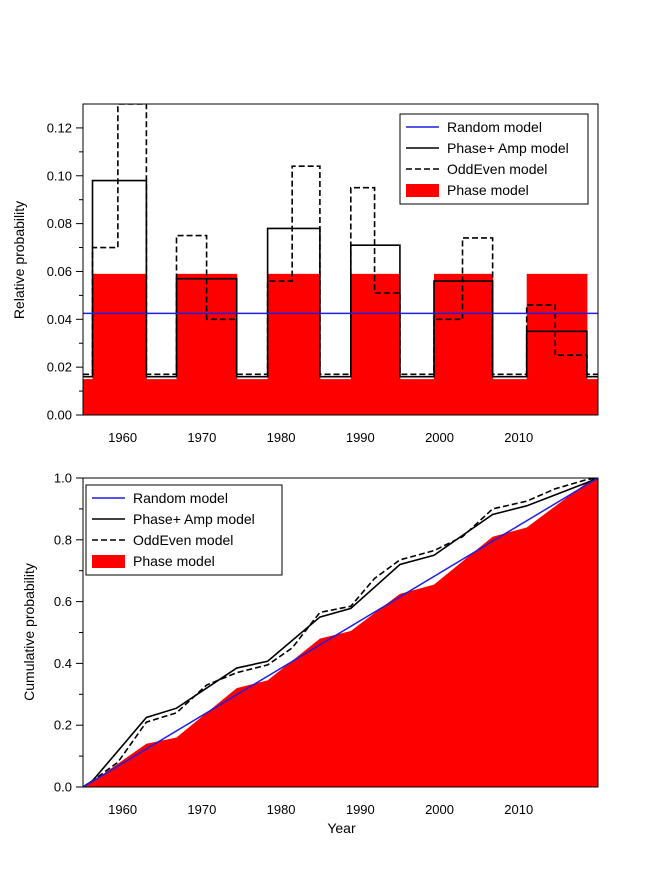 This screenshot has width=665, height=884. Describe the element at coordinates (59, 319) in the screenshot. I see `y-tick-label: 0.04` at that location.